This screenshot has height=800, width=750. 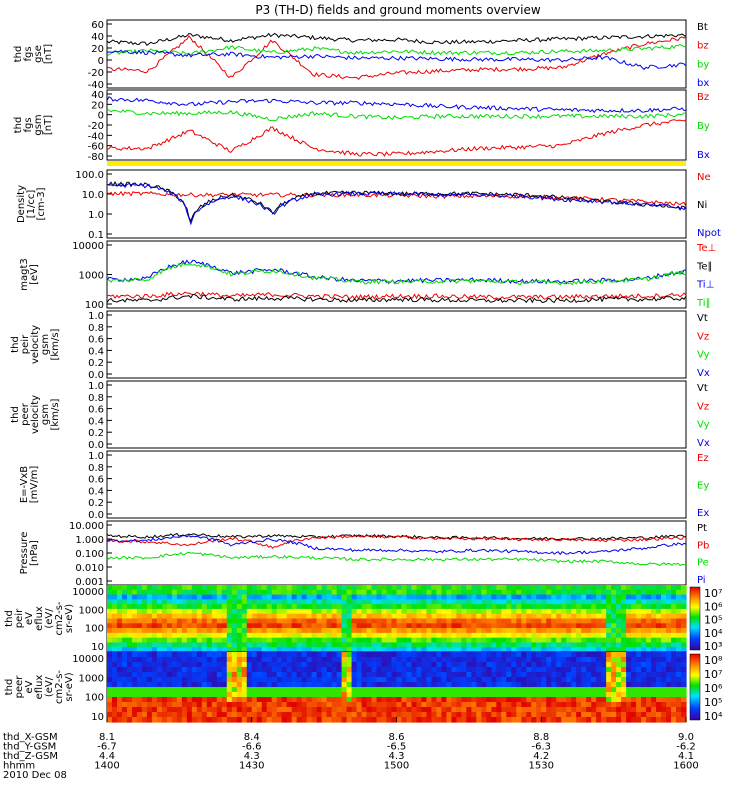 I want to click on panel-5-ylabel-line: velocity, so click(x=35, y=344).